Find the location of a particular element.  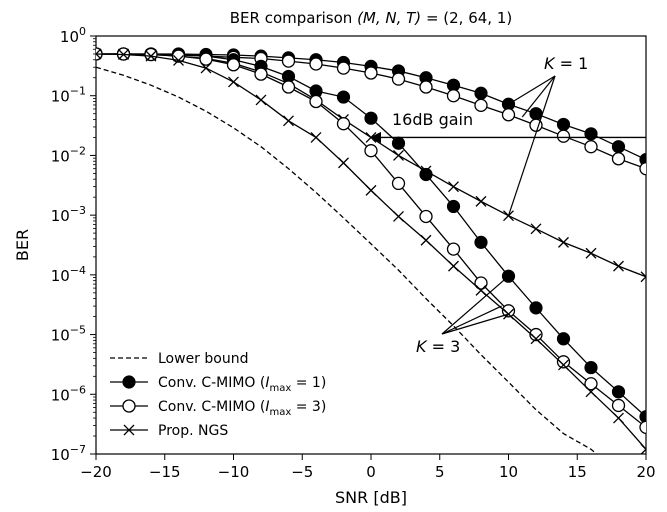

annotation-k3: K = 3 is located at coordinates (438, 346).